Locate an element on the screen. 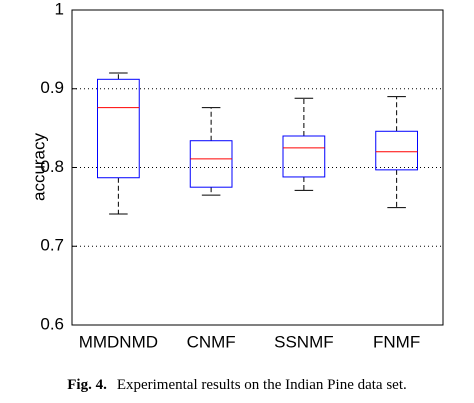 The height and width of the screenshot is (403, 474). x-tick-label: SSNMF is located at coordinates (304, 341).